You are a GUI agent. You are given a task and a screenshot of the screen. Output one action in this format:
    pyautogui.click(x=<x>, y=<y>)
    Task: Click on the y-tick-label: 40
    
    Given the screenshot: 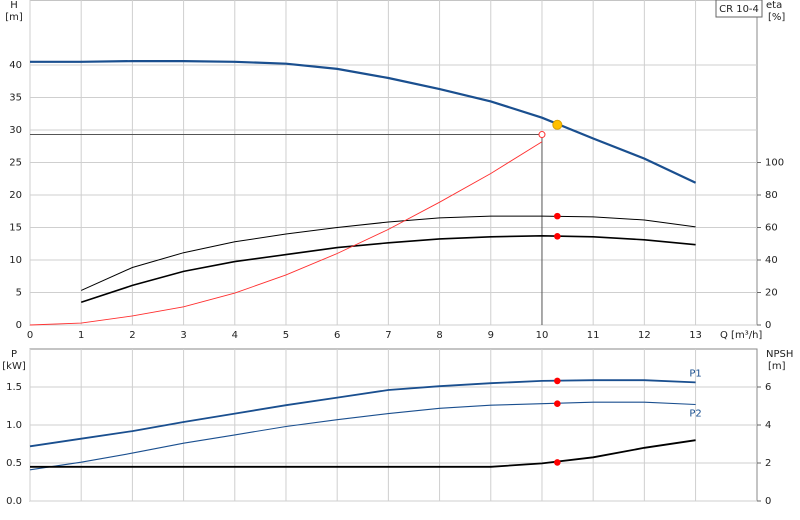 What is the action you would take?
    pyautogui.click(x=15, y=65)
    